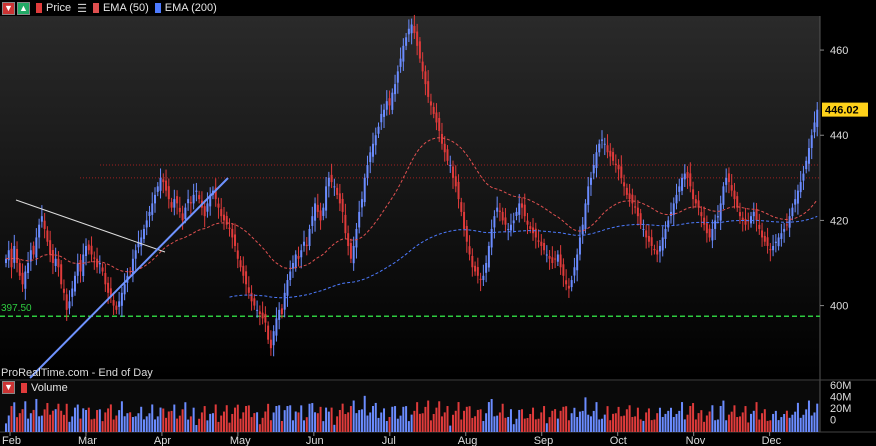  Describe the element at coordinates (59, 8) in the screenshot. I see `legend-price: Price` at that location.